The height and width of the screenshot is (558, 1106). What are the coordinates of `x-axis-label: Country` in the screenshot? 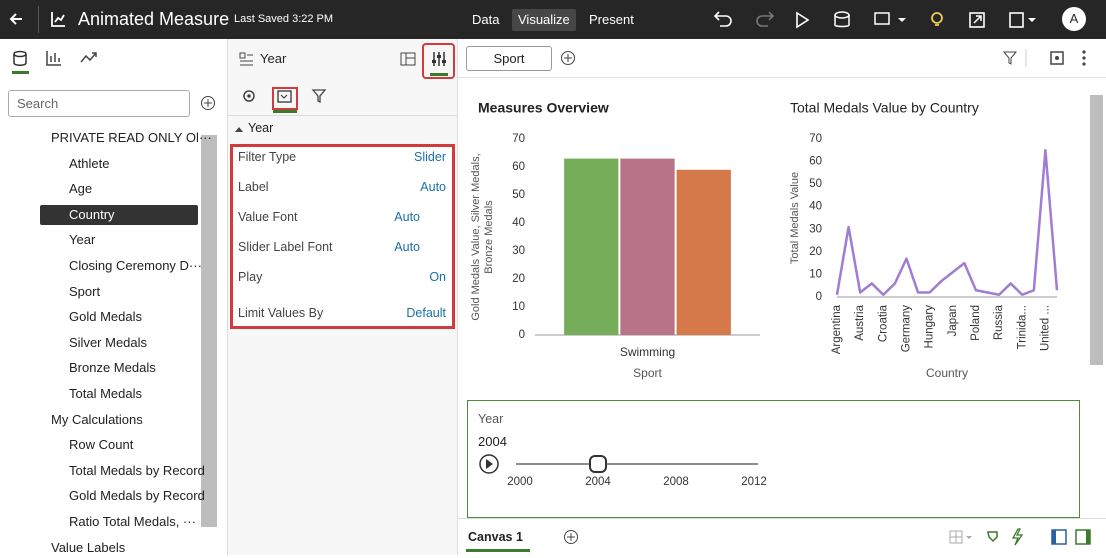 It's located at (947, 373).